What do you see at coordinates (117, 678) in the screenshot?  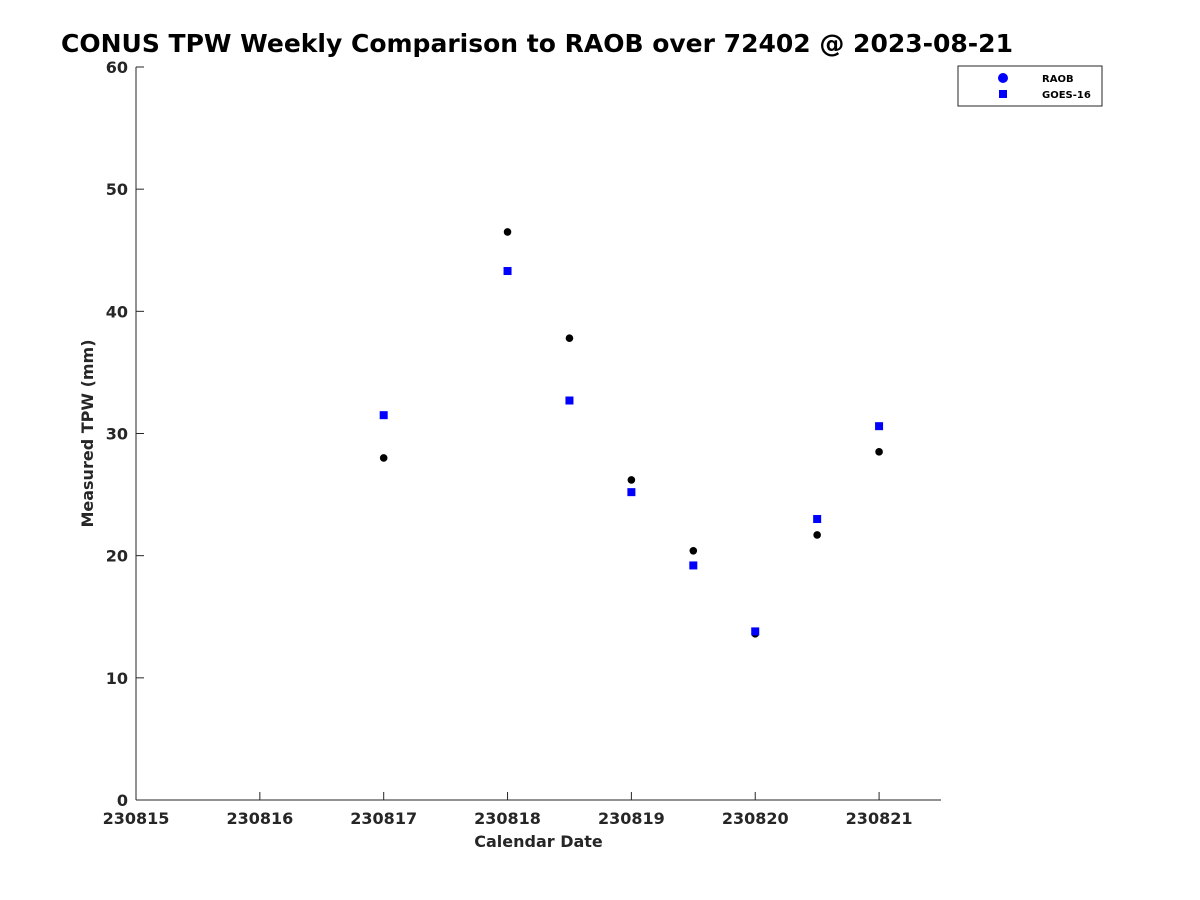 I see `y-tick-label: 10` at bounding box center [117, 678].